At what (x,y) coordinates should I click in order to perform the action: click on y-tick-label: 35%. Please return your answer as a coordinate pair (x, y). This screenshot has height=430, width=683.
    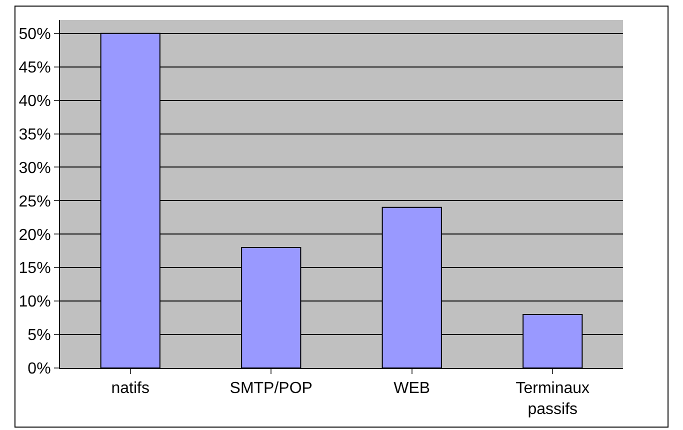
    Looking at the image, I should click on (34, 135).